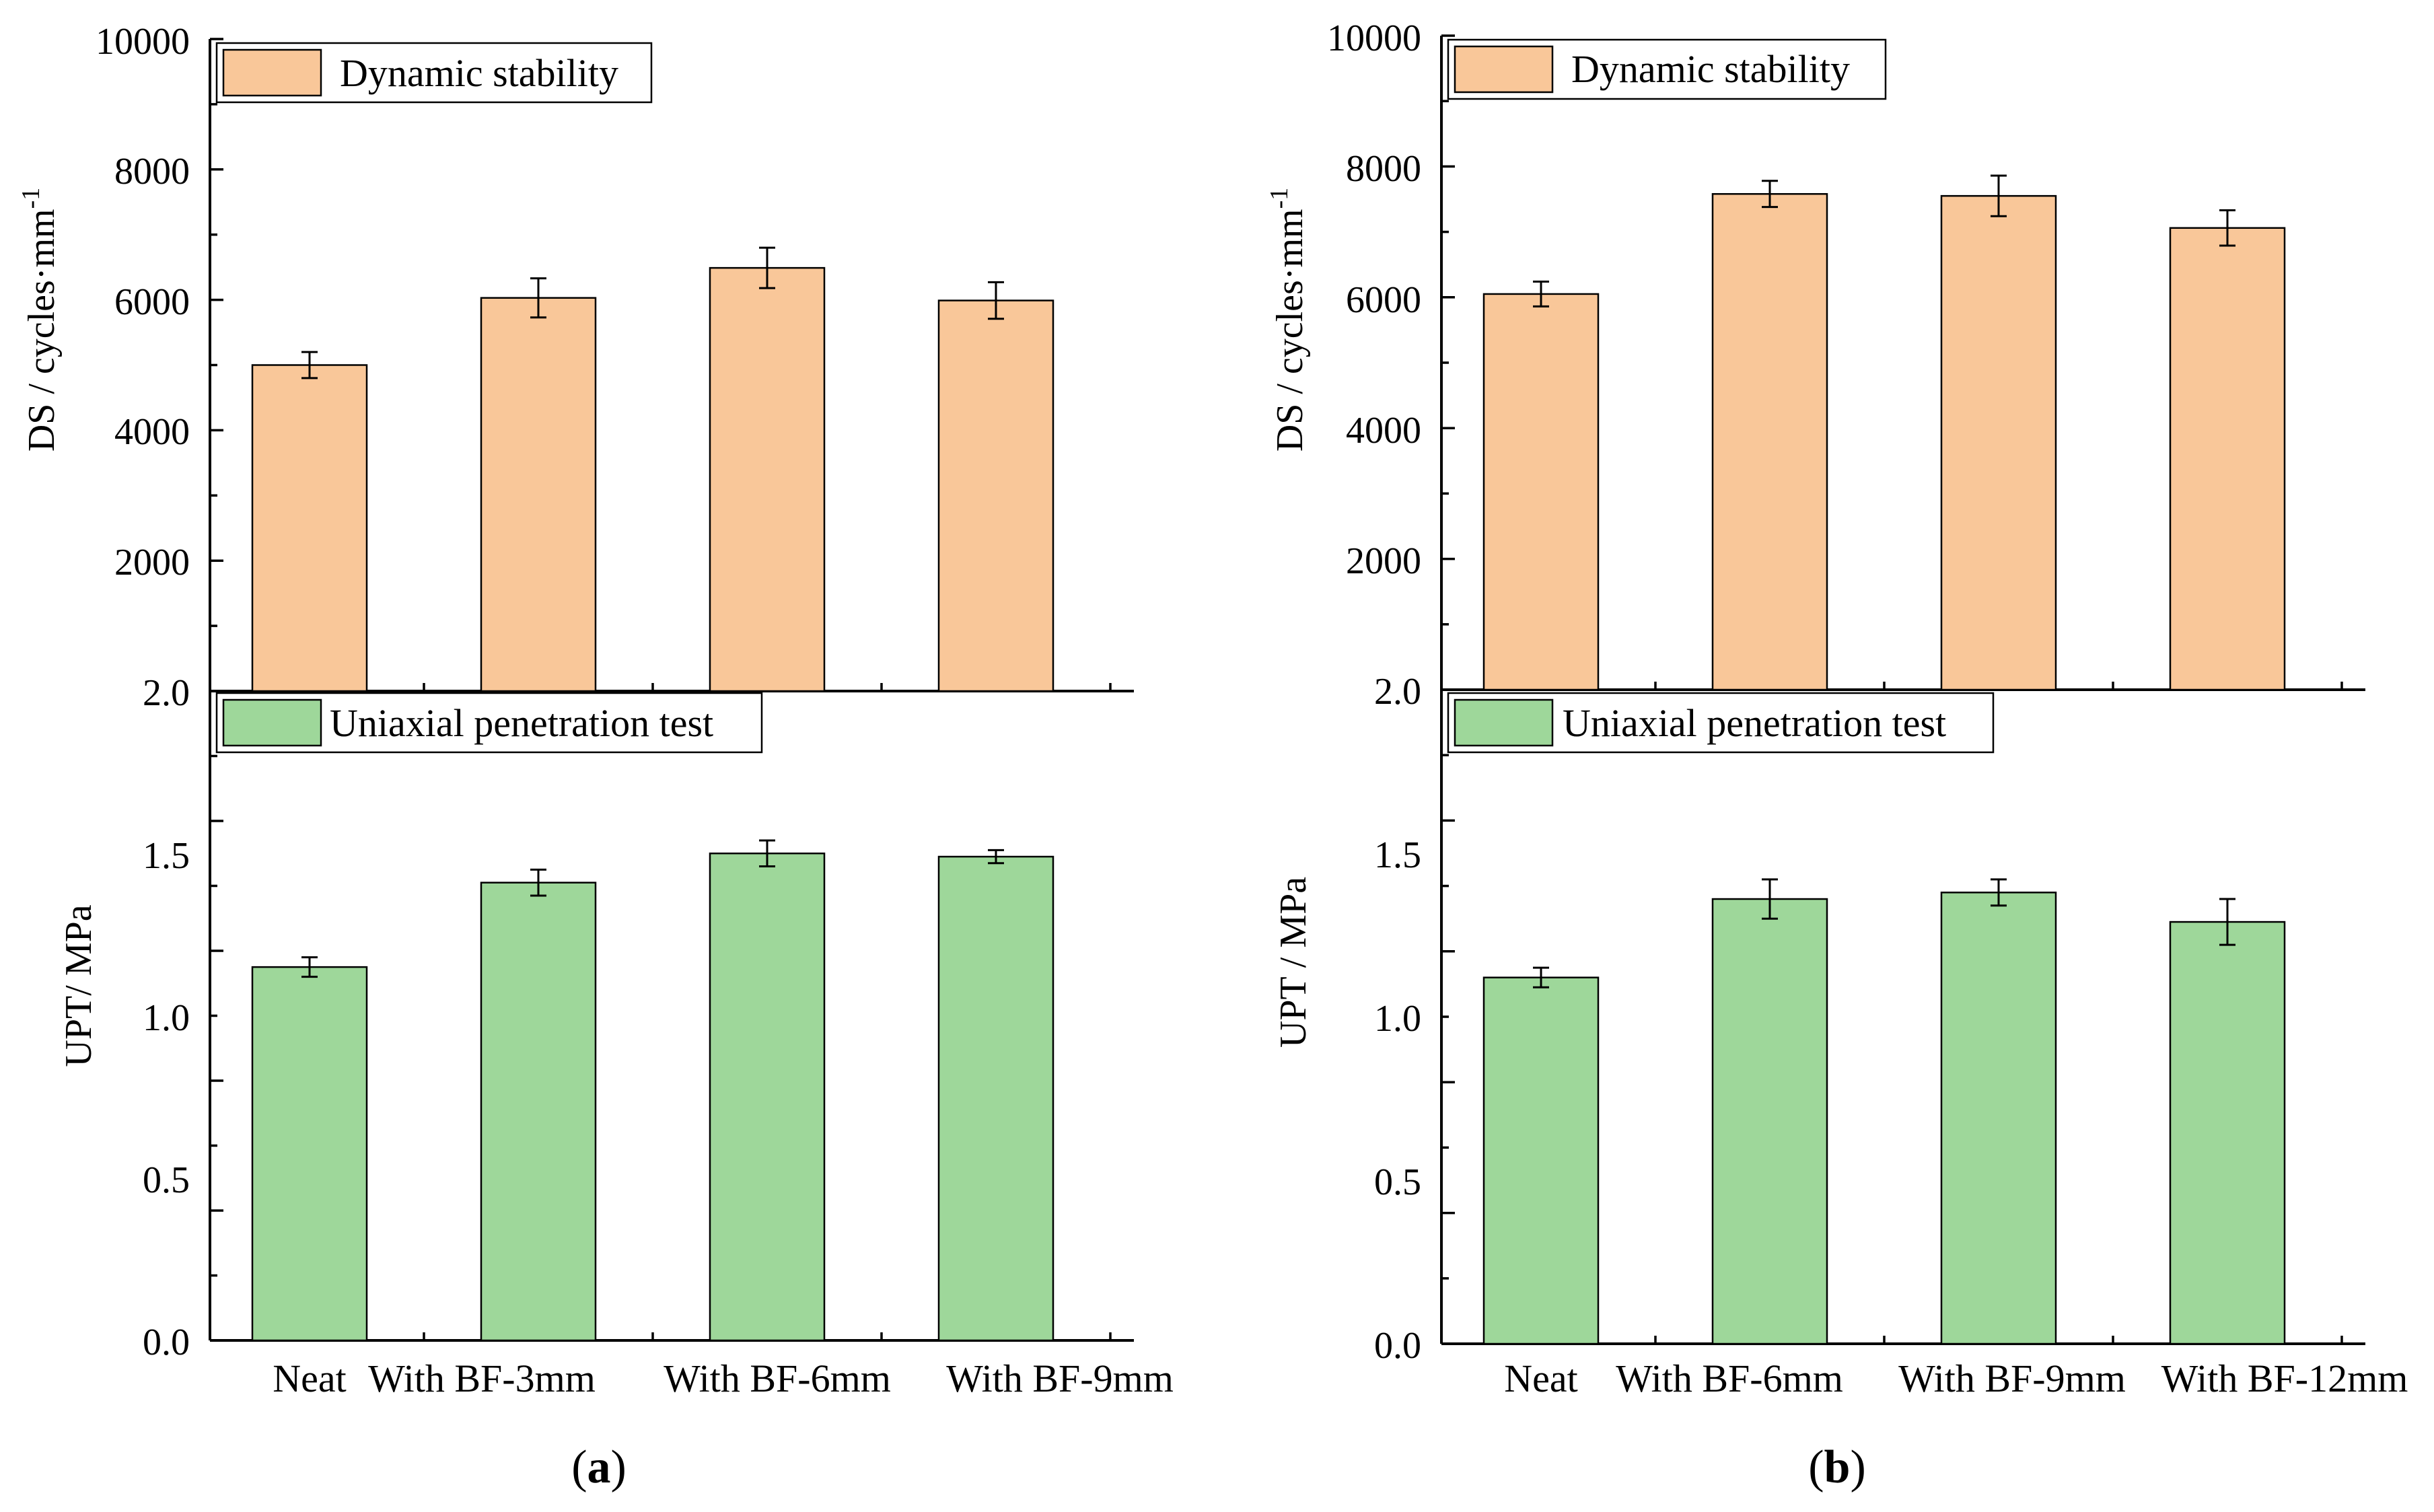  Describe the element at coordinates (143, 42) in the screenshot. I see `panel-a-top-tick-label: 10000` at that location.